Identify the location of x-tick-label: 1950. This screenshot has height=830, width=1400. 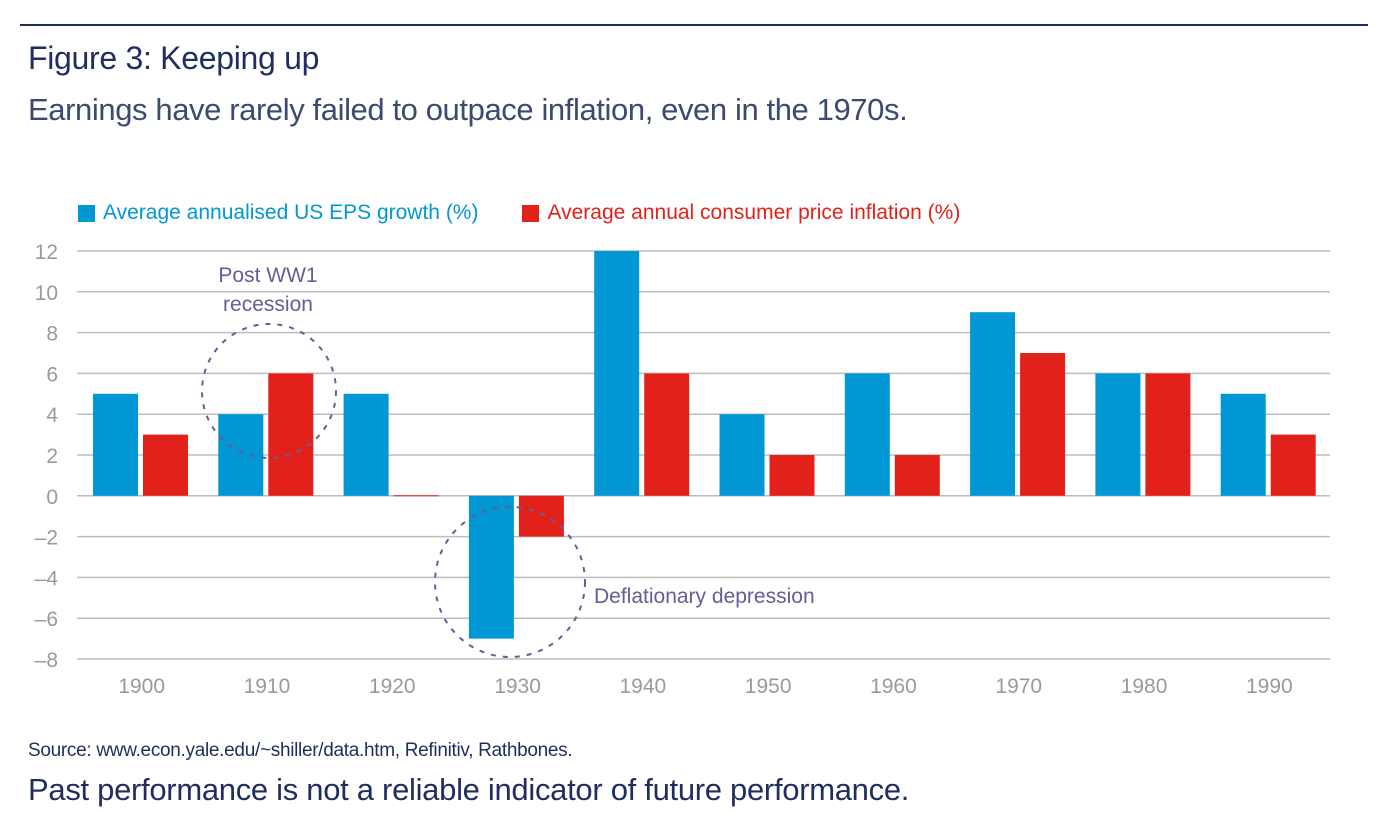
(768, 686).